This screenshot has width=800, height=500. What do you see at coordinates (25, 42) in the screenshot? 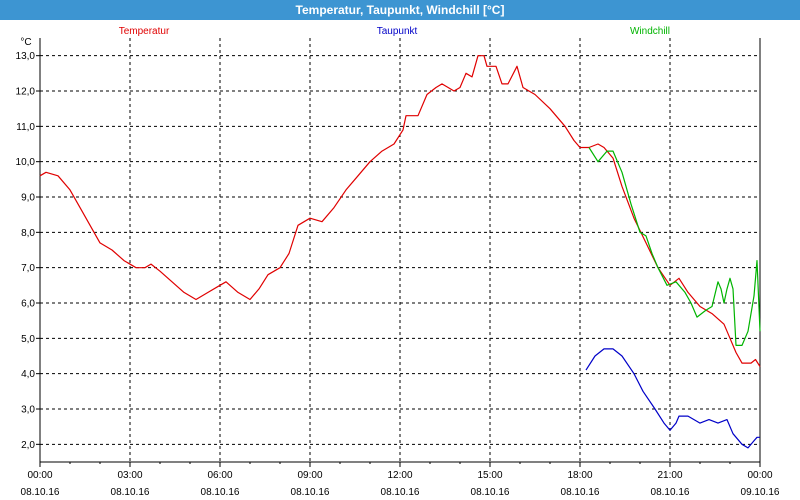
I see `y-axis-label: °C` at bounding box center [25, 42].